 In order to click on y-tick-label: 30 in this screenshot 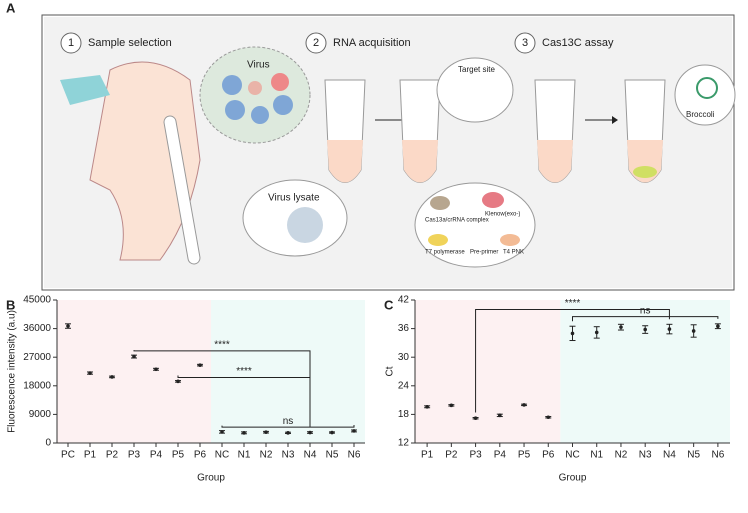, I will do `click(404, 357)`.